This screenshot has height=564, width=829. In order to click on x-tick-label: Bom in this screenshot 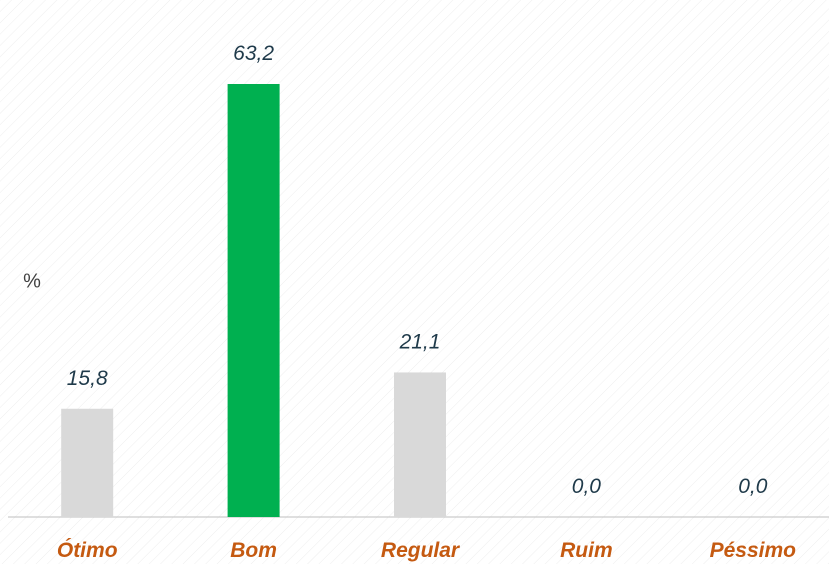, I will do `click(253, 550)`.